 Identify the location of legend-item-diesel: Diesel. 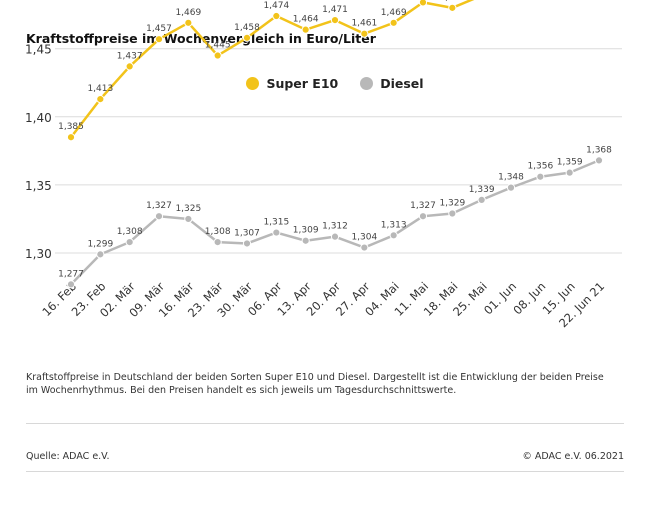
(392, 83).